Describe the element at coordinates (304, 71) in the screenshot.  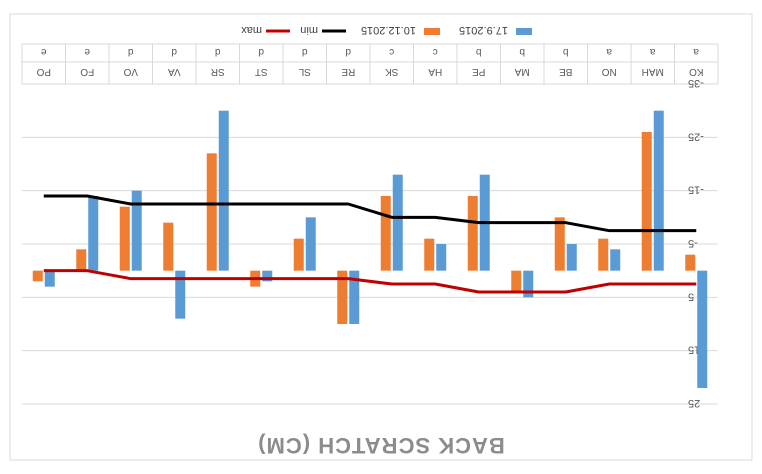
I see `category-label: SL` at that location.